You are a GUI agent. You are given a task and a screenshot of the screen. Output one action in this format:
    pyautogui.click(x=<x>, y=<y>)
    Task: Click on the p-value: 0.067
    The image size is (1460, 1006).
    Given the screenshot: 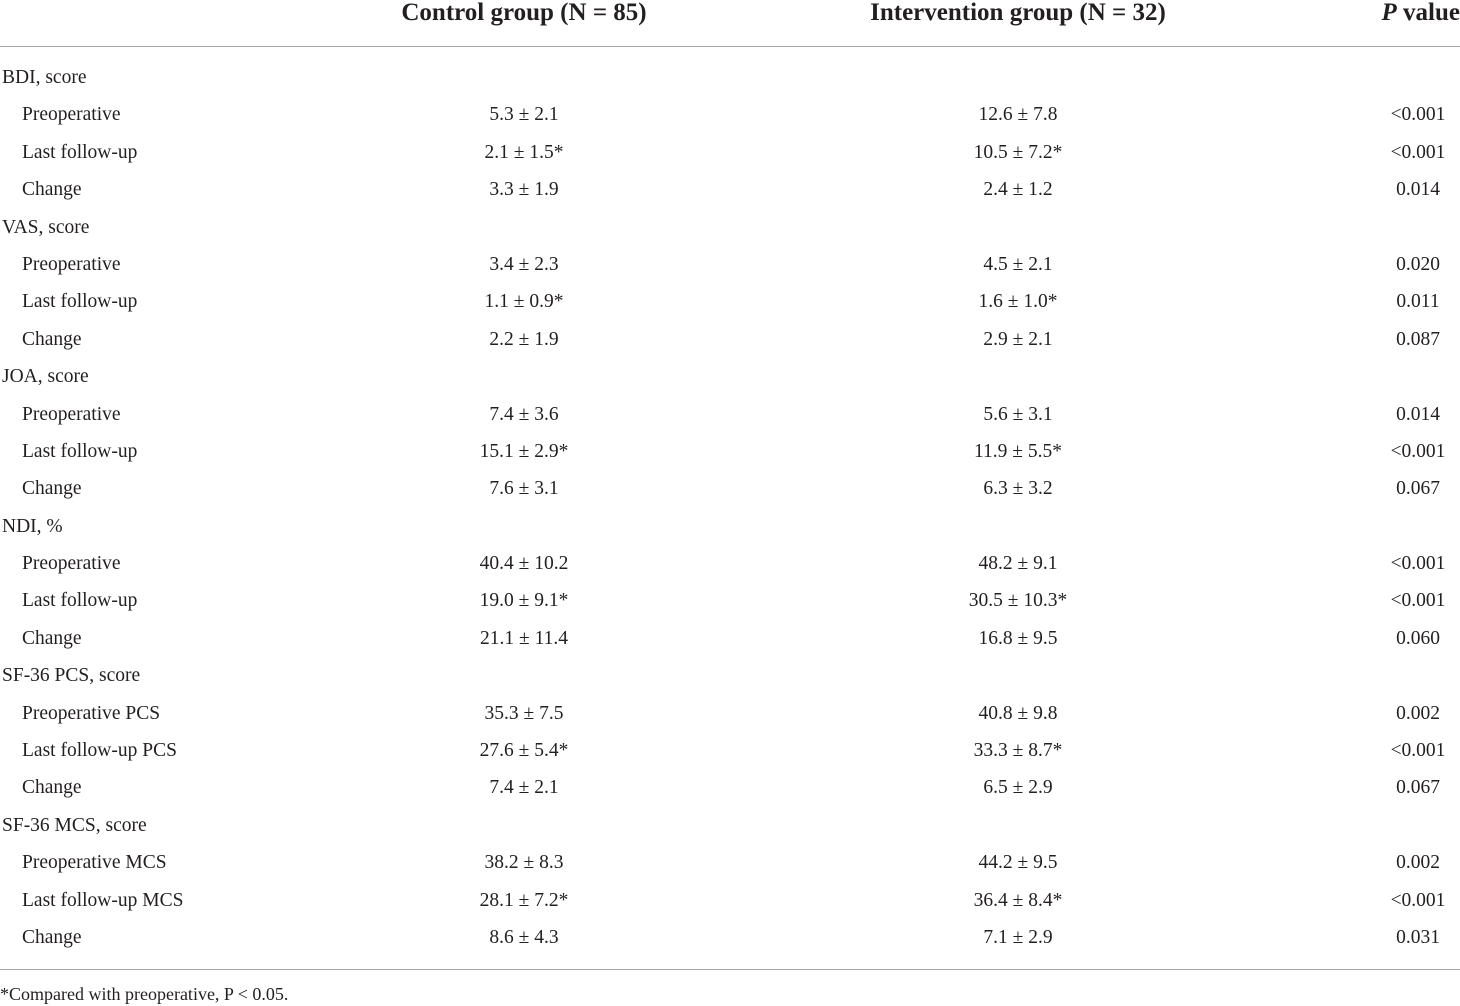 What is the action you would take?
    pyautogui.click(x=1418, y=489)
    